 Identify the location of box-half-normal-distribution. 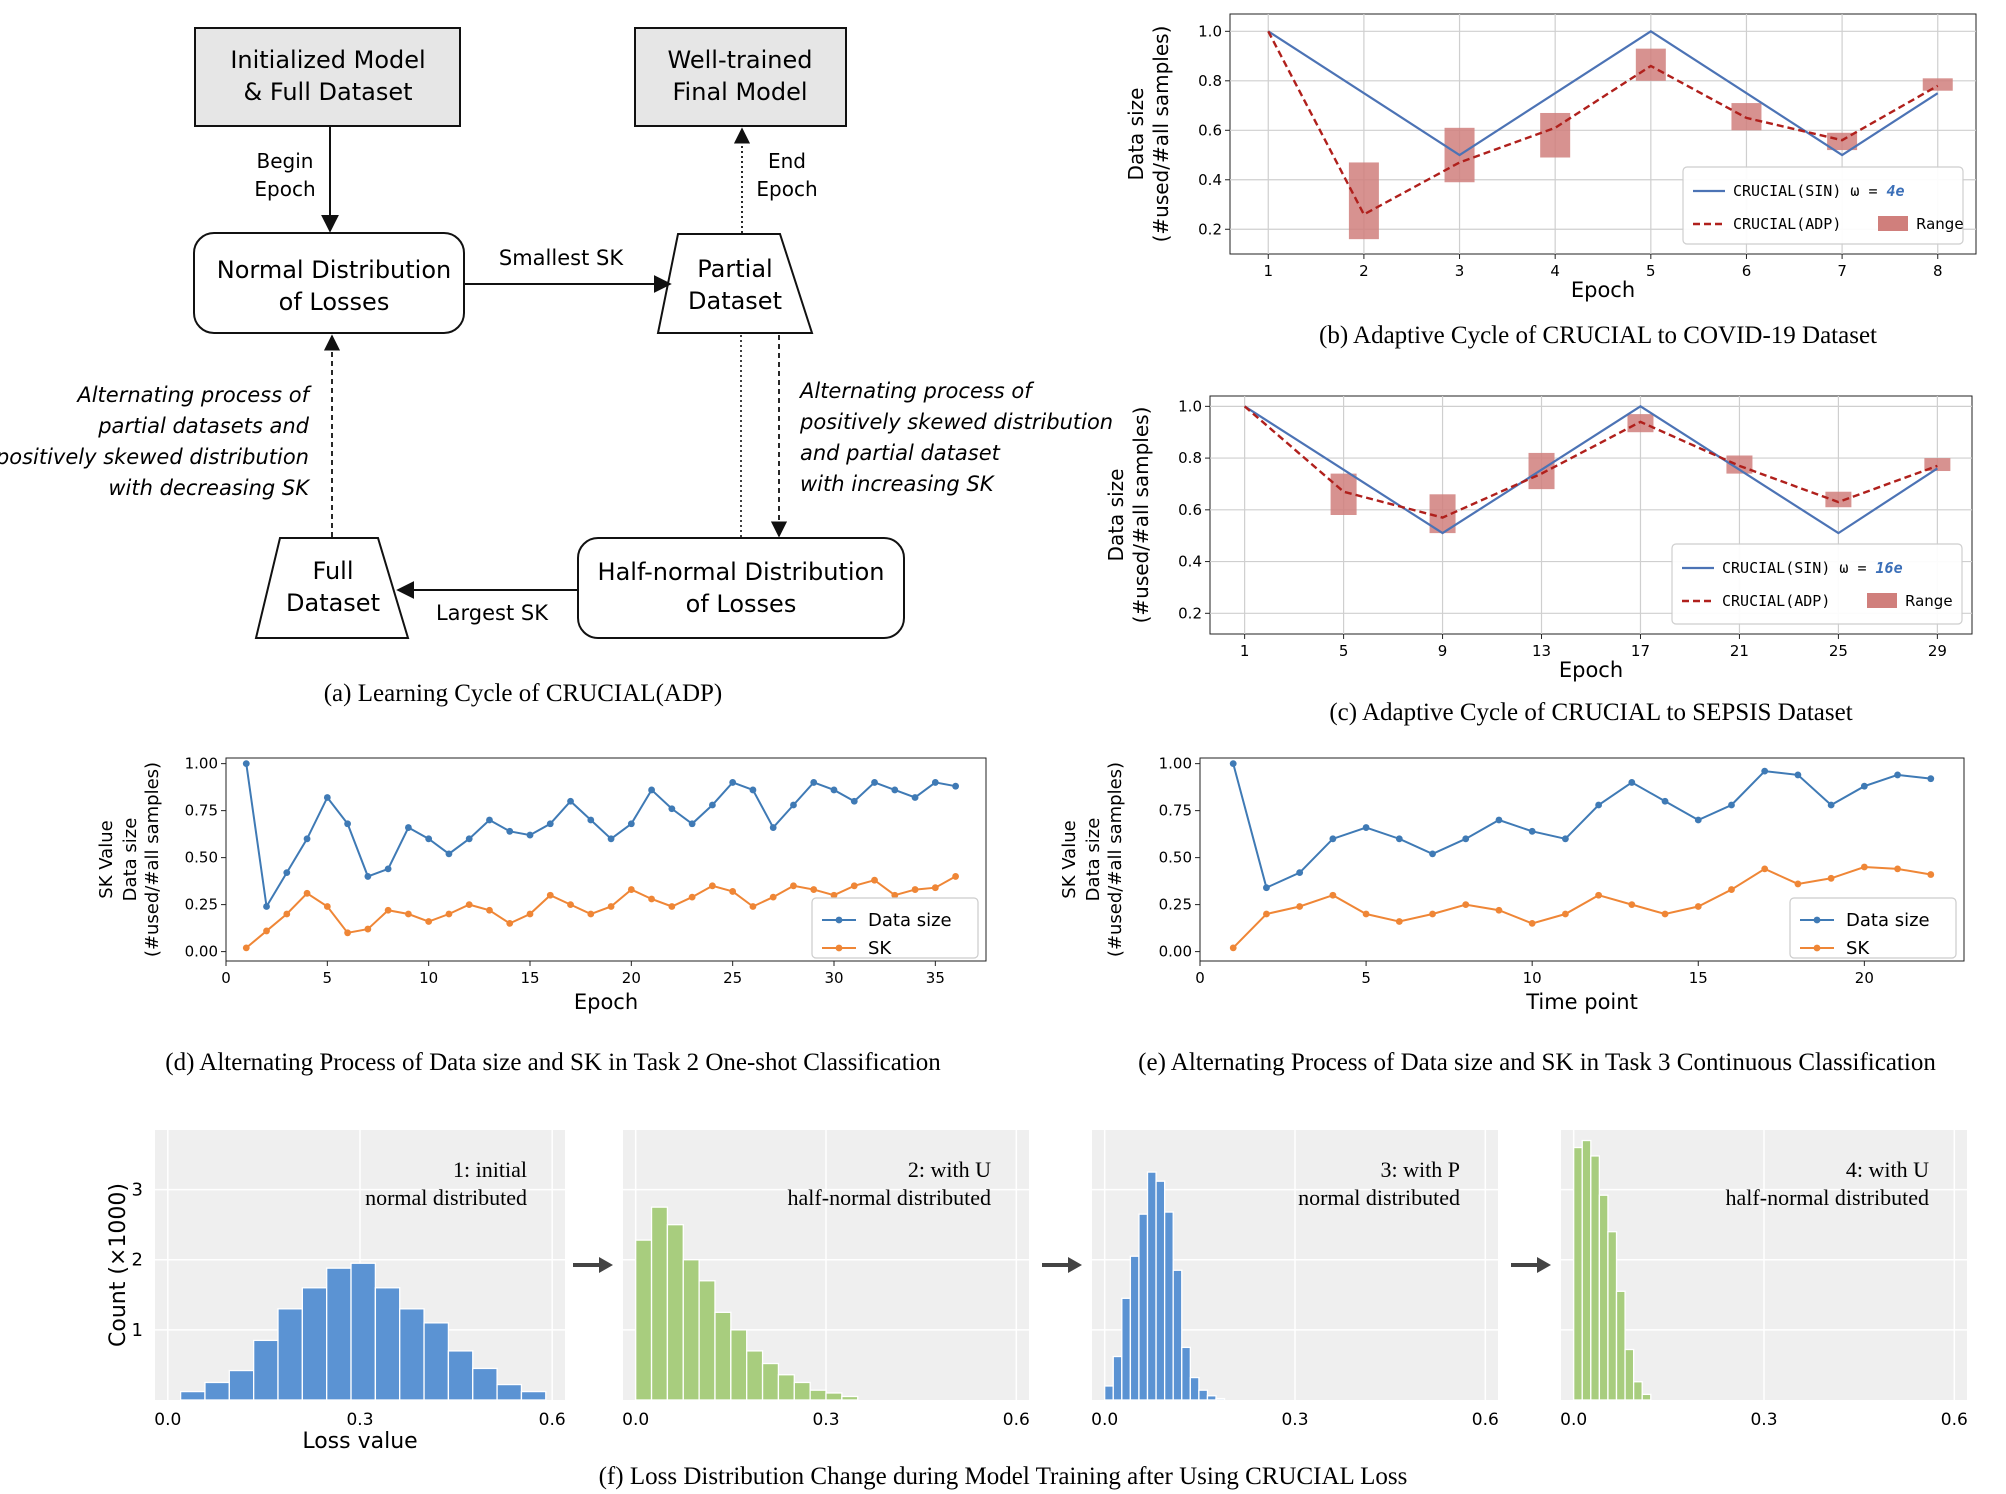
(741, 588).